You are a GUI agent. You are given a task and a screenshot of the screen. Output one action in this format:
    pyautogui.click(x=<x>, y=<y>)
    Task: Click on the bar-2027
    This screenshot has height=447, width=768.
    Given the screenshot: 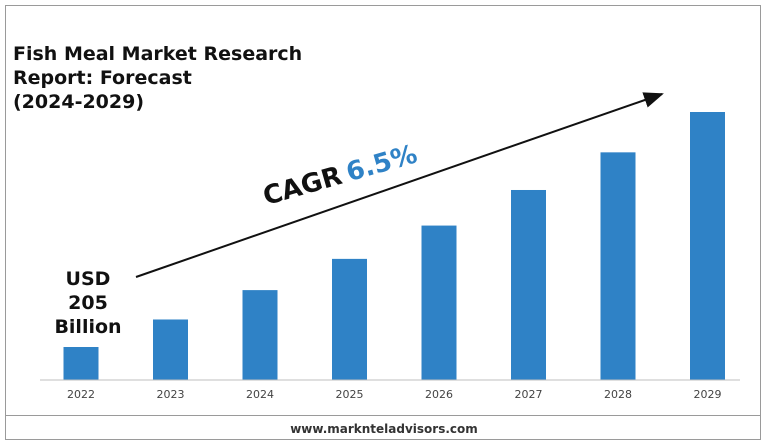 What is the action you would take?
    pyautogui.click(x=528, y=284)
    